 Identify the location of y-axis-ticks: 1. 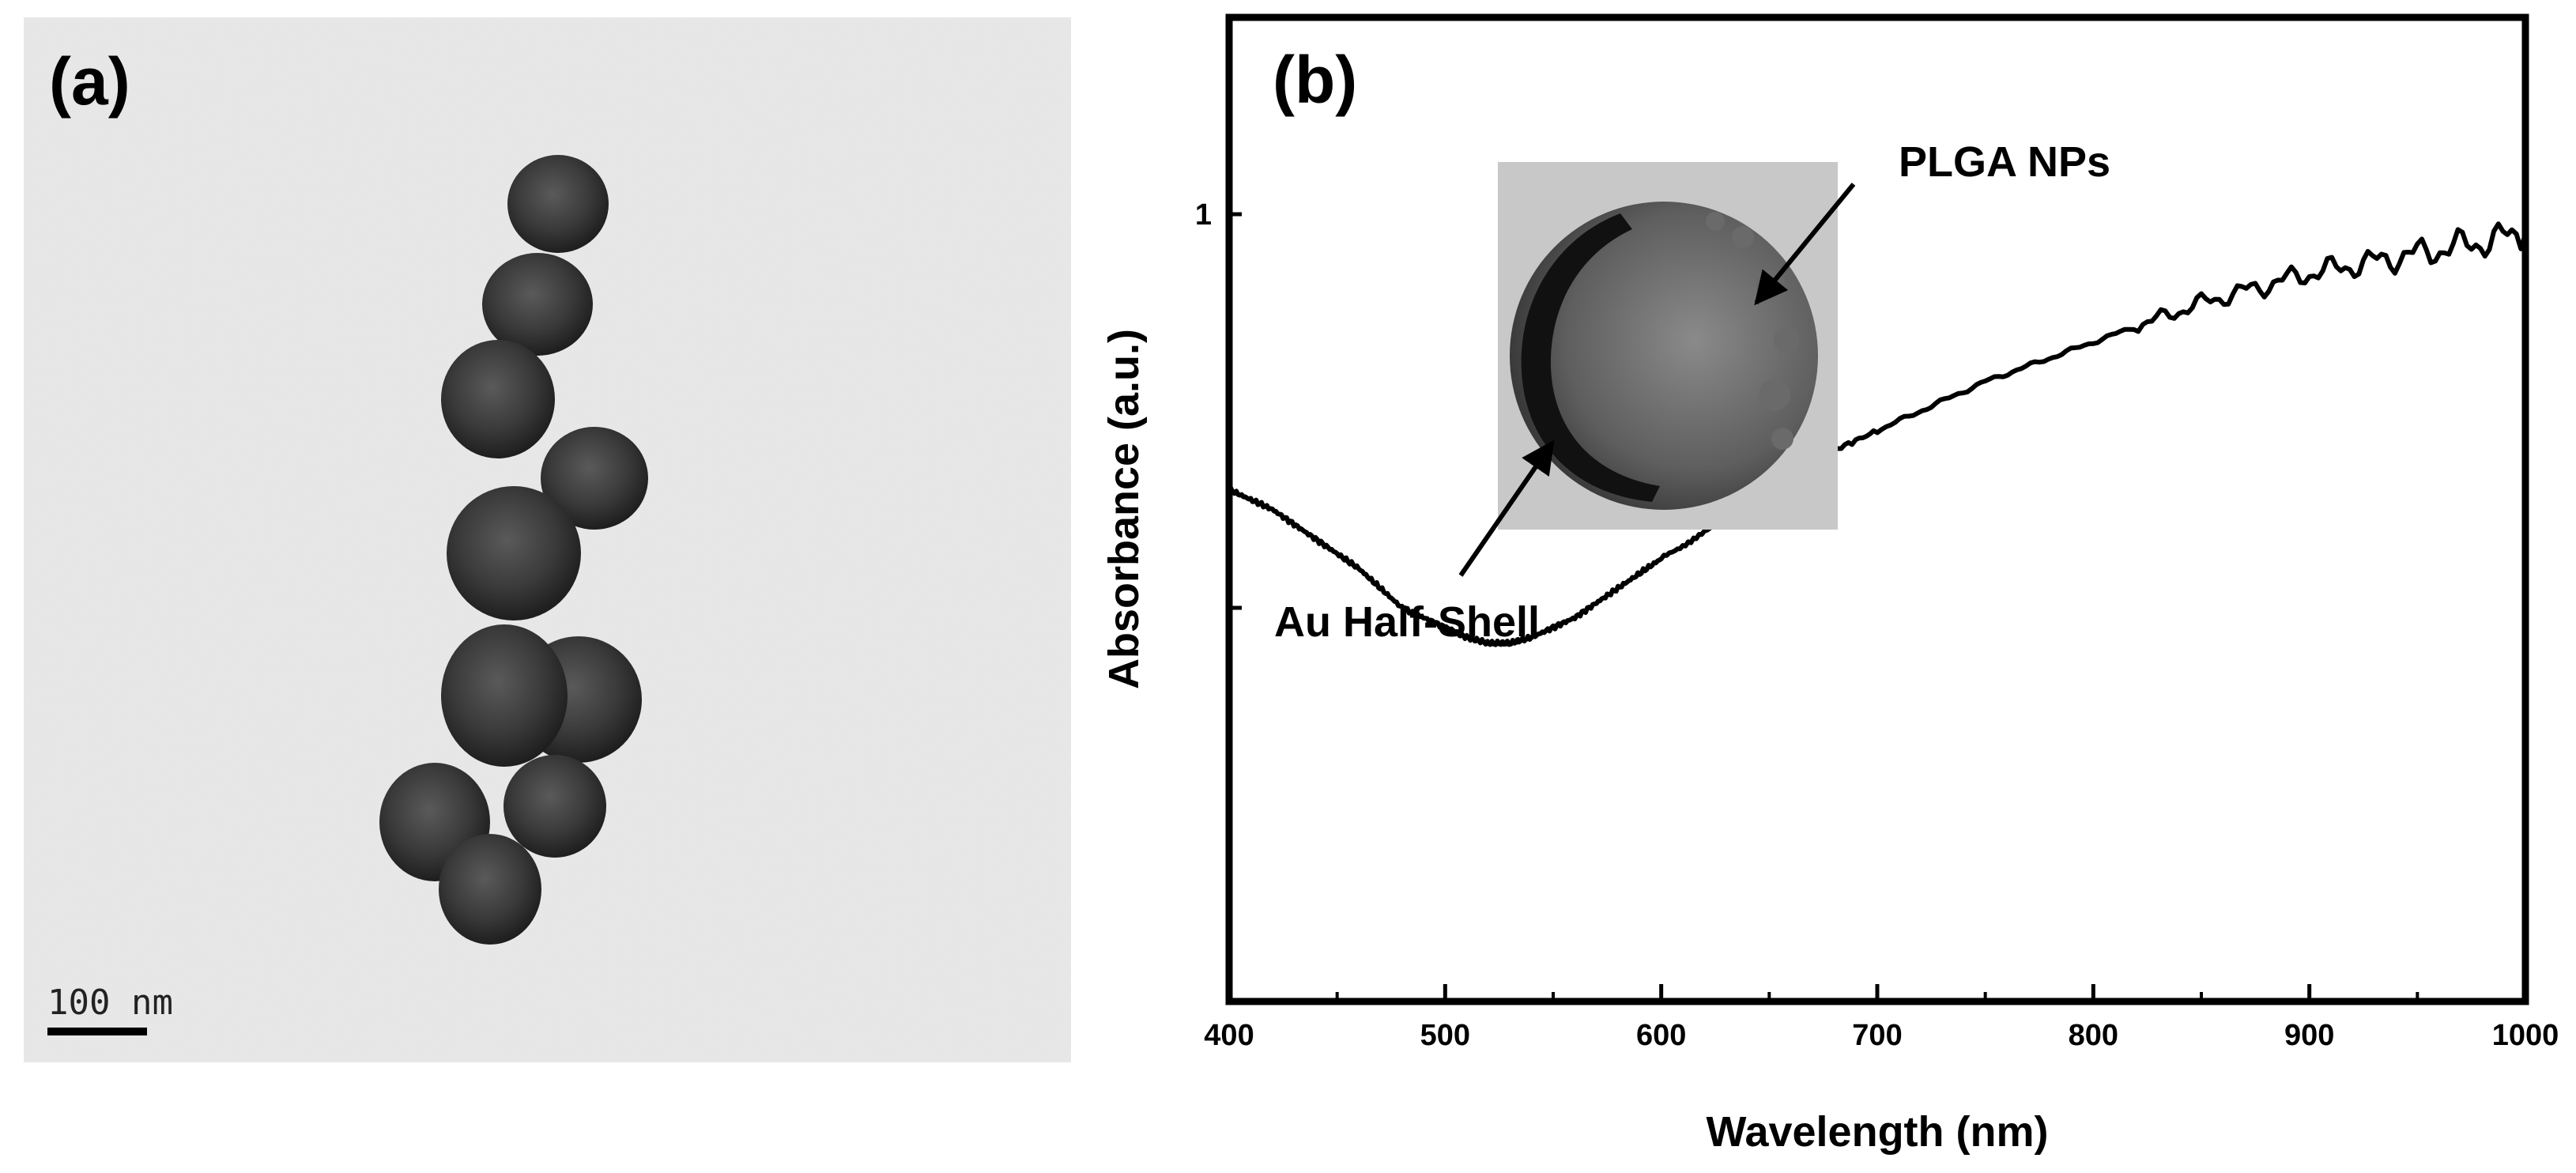
(1218, 404).